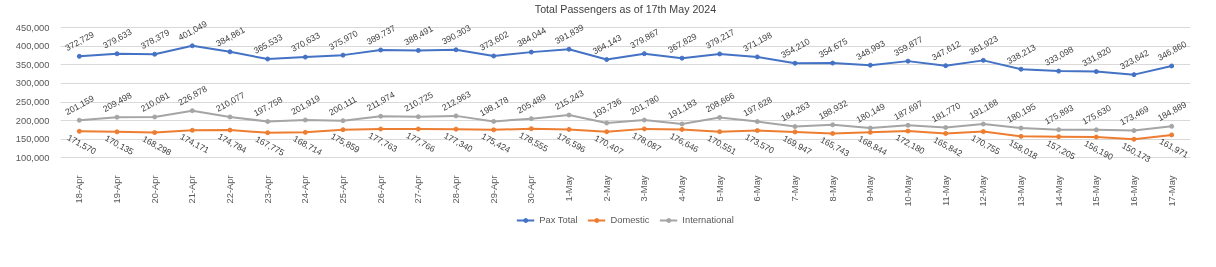  Describe the element at coordinates (832, 188) in the screenshot. I see `x-tick-label: 8-May` at that location.